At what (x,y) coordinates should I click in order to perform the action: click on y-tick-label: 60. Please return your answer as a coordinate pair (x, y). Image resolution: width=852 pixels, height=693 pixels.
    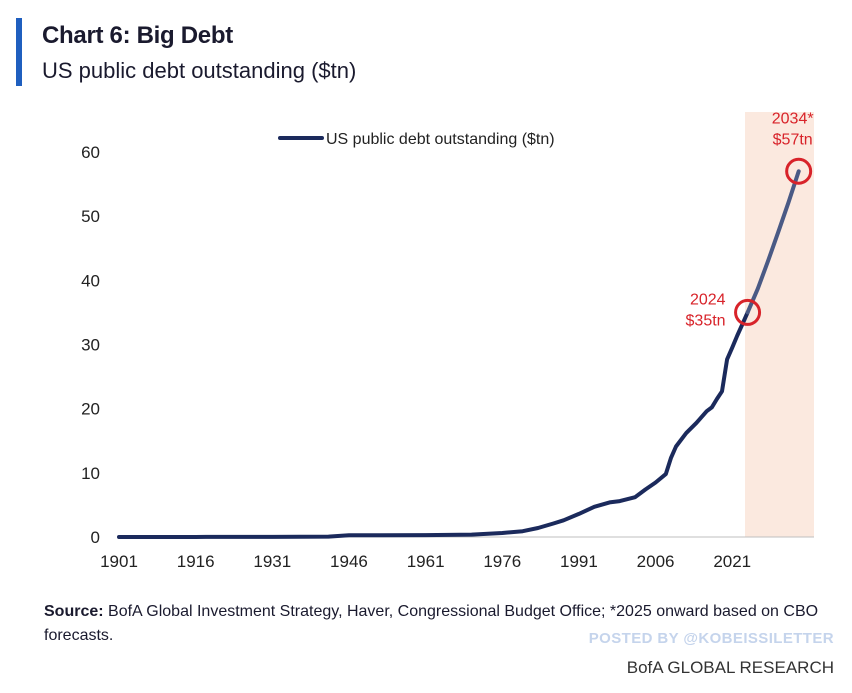
    Looking at the image, I should click on (90, 152).